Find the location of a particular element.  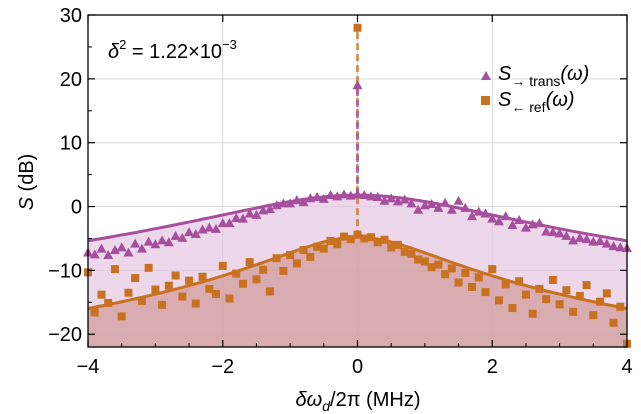

legend-marker-trans is located at coordinates (486, 75).